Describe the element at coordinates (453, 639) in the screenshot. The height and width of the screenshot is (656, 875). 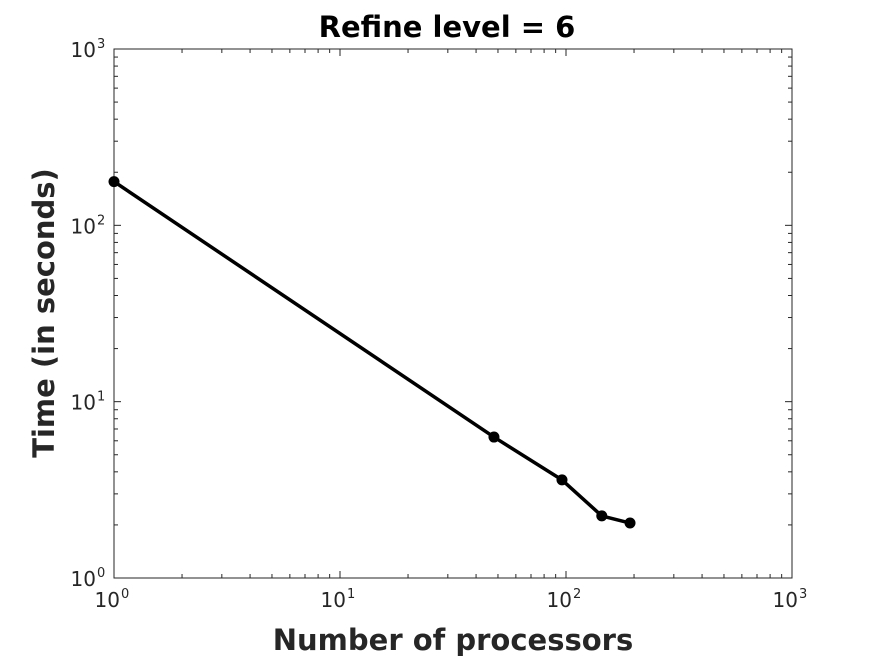
I see `x-axis-label: Number of processors` at that location.